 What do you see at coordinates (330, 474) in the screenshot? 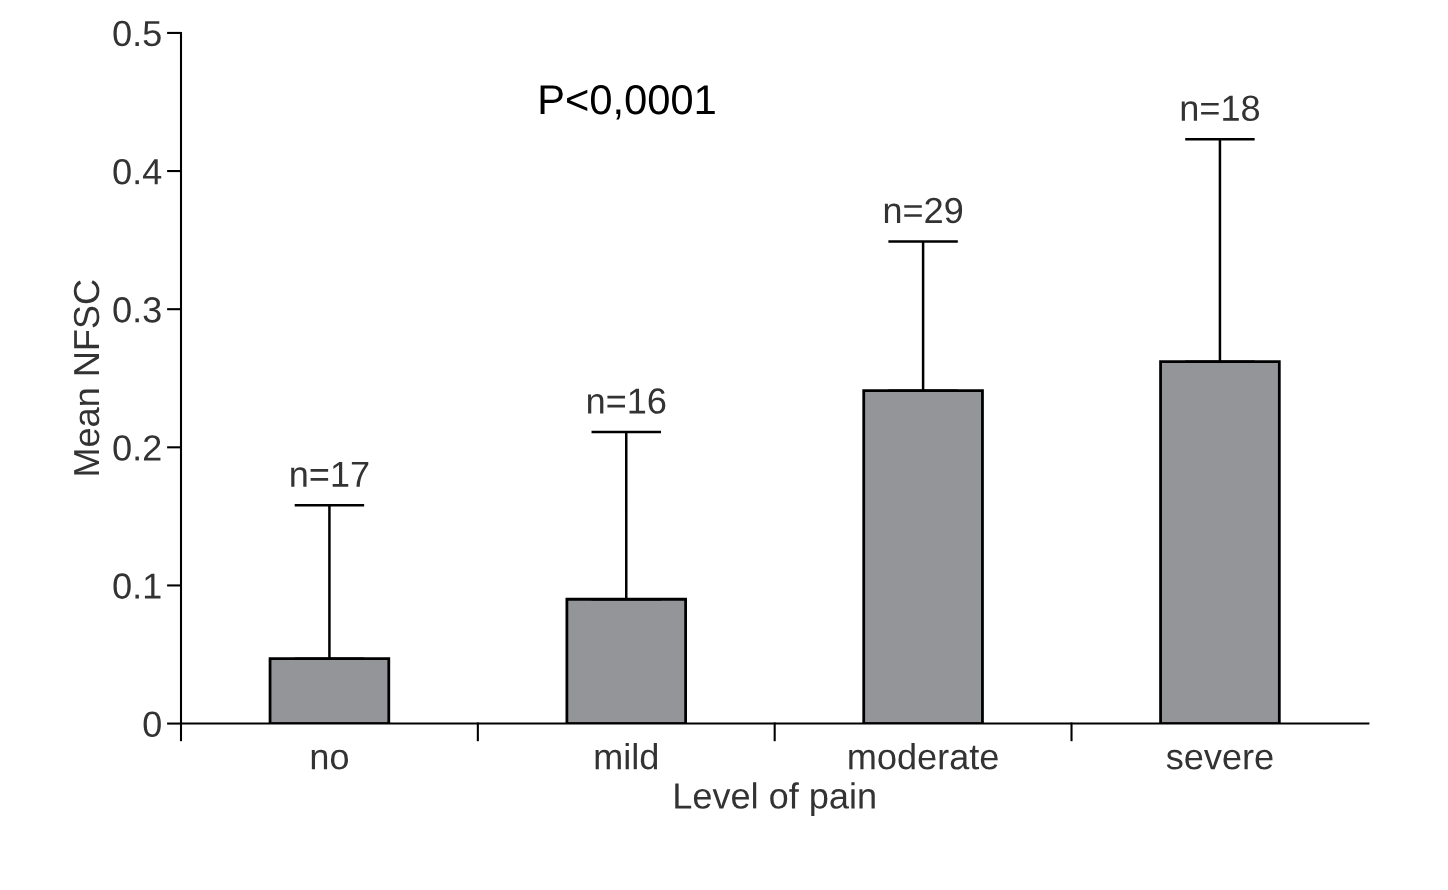
I see `annotation: n=17` at bounding box center [330, 474].